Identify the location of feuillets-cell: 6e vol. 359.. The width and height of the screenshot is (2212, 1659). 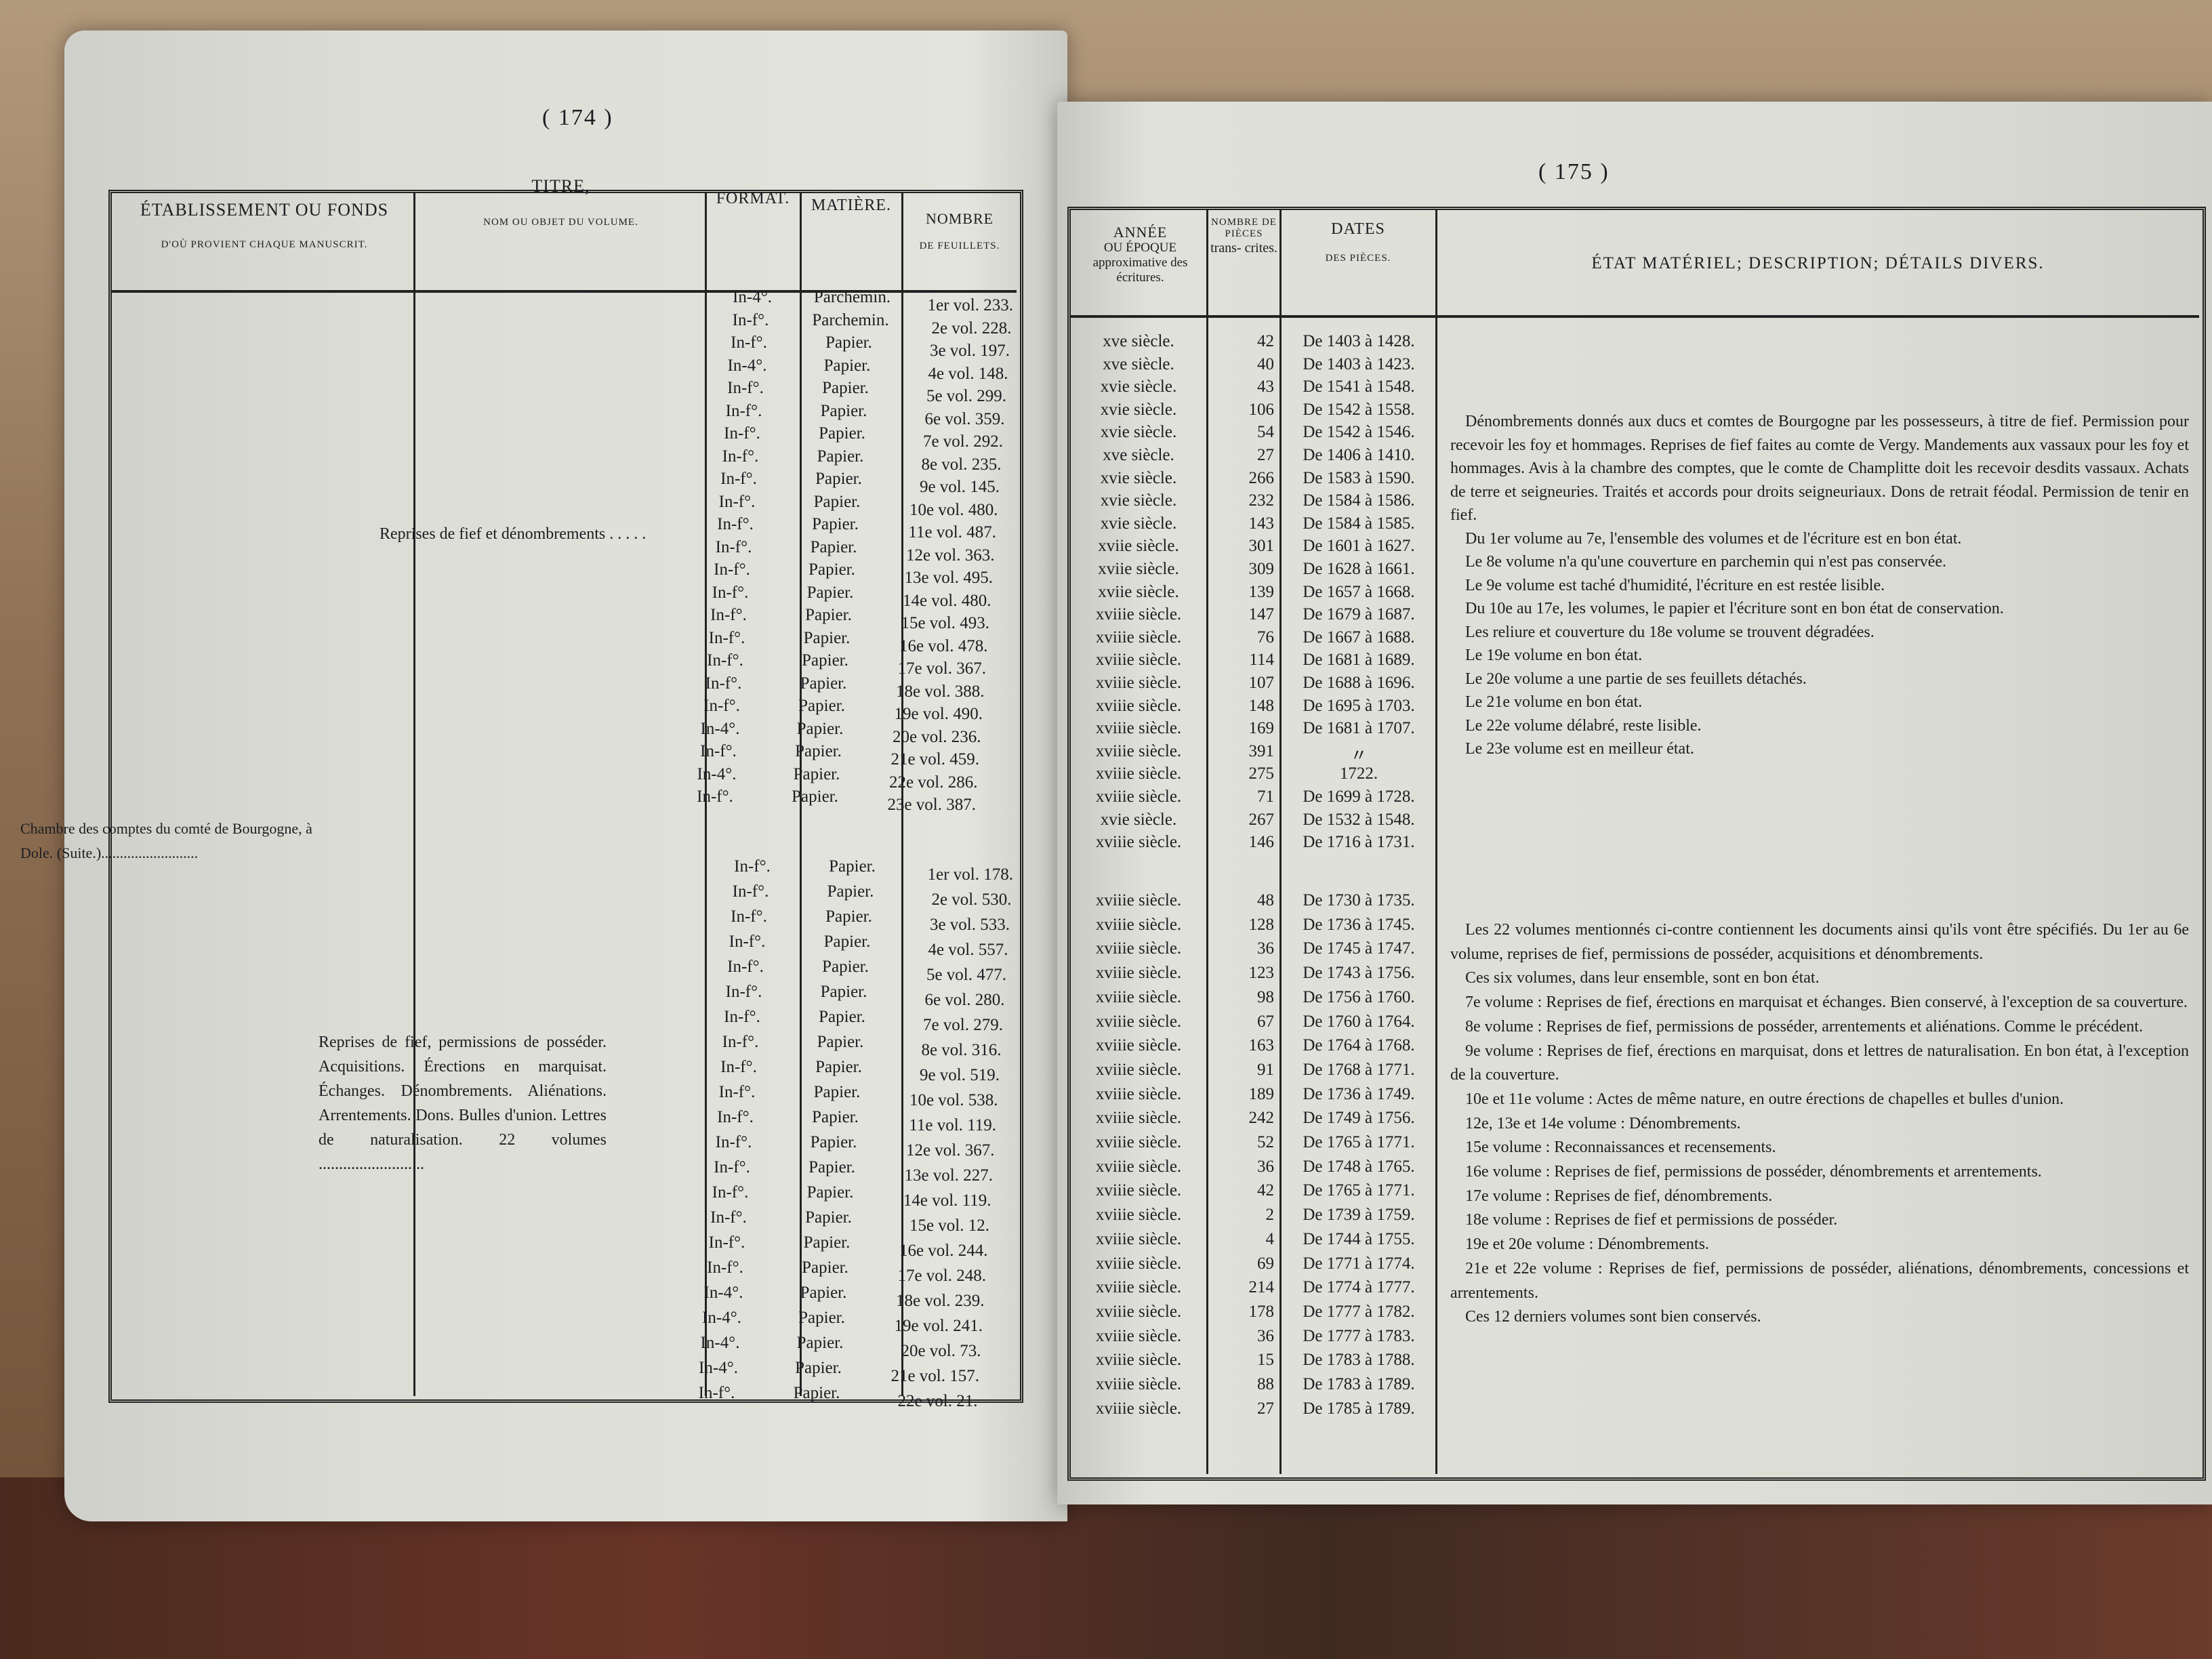
(965, 419).